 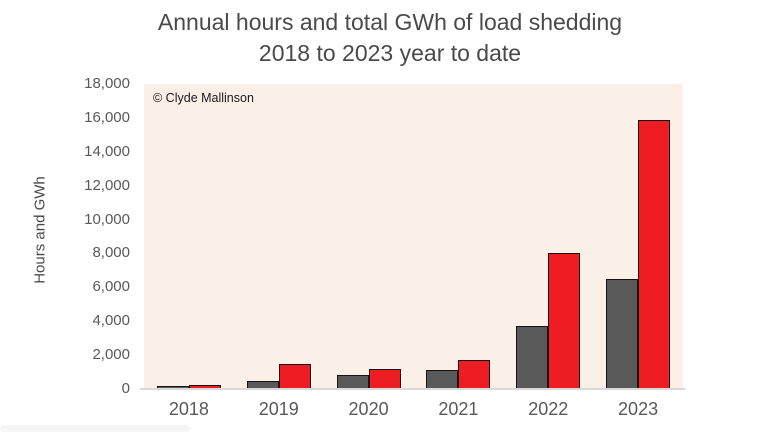 What do you see at coordinates (654, 254) in the screenshot?
I see `bar-gwh-2023` at bounding box center [654, 254].